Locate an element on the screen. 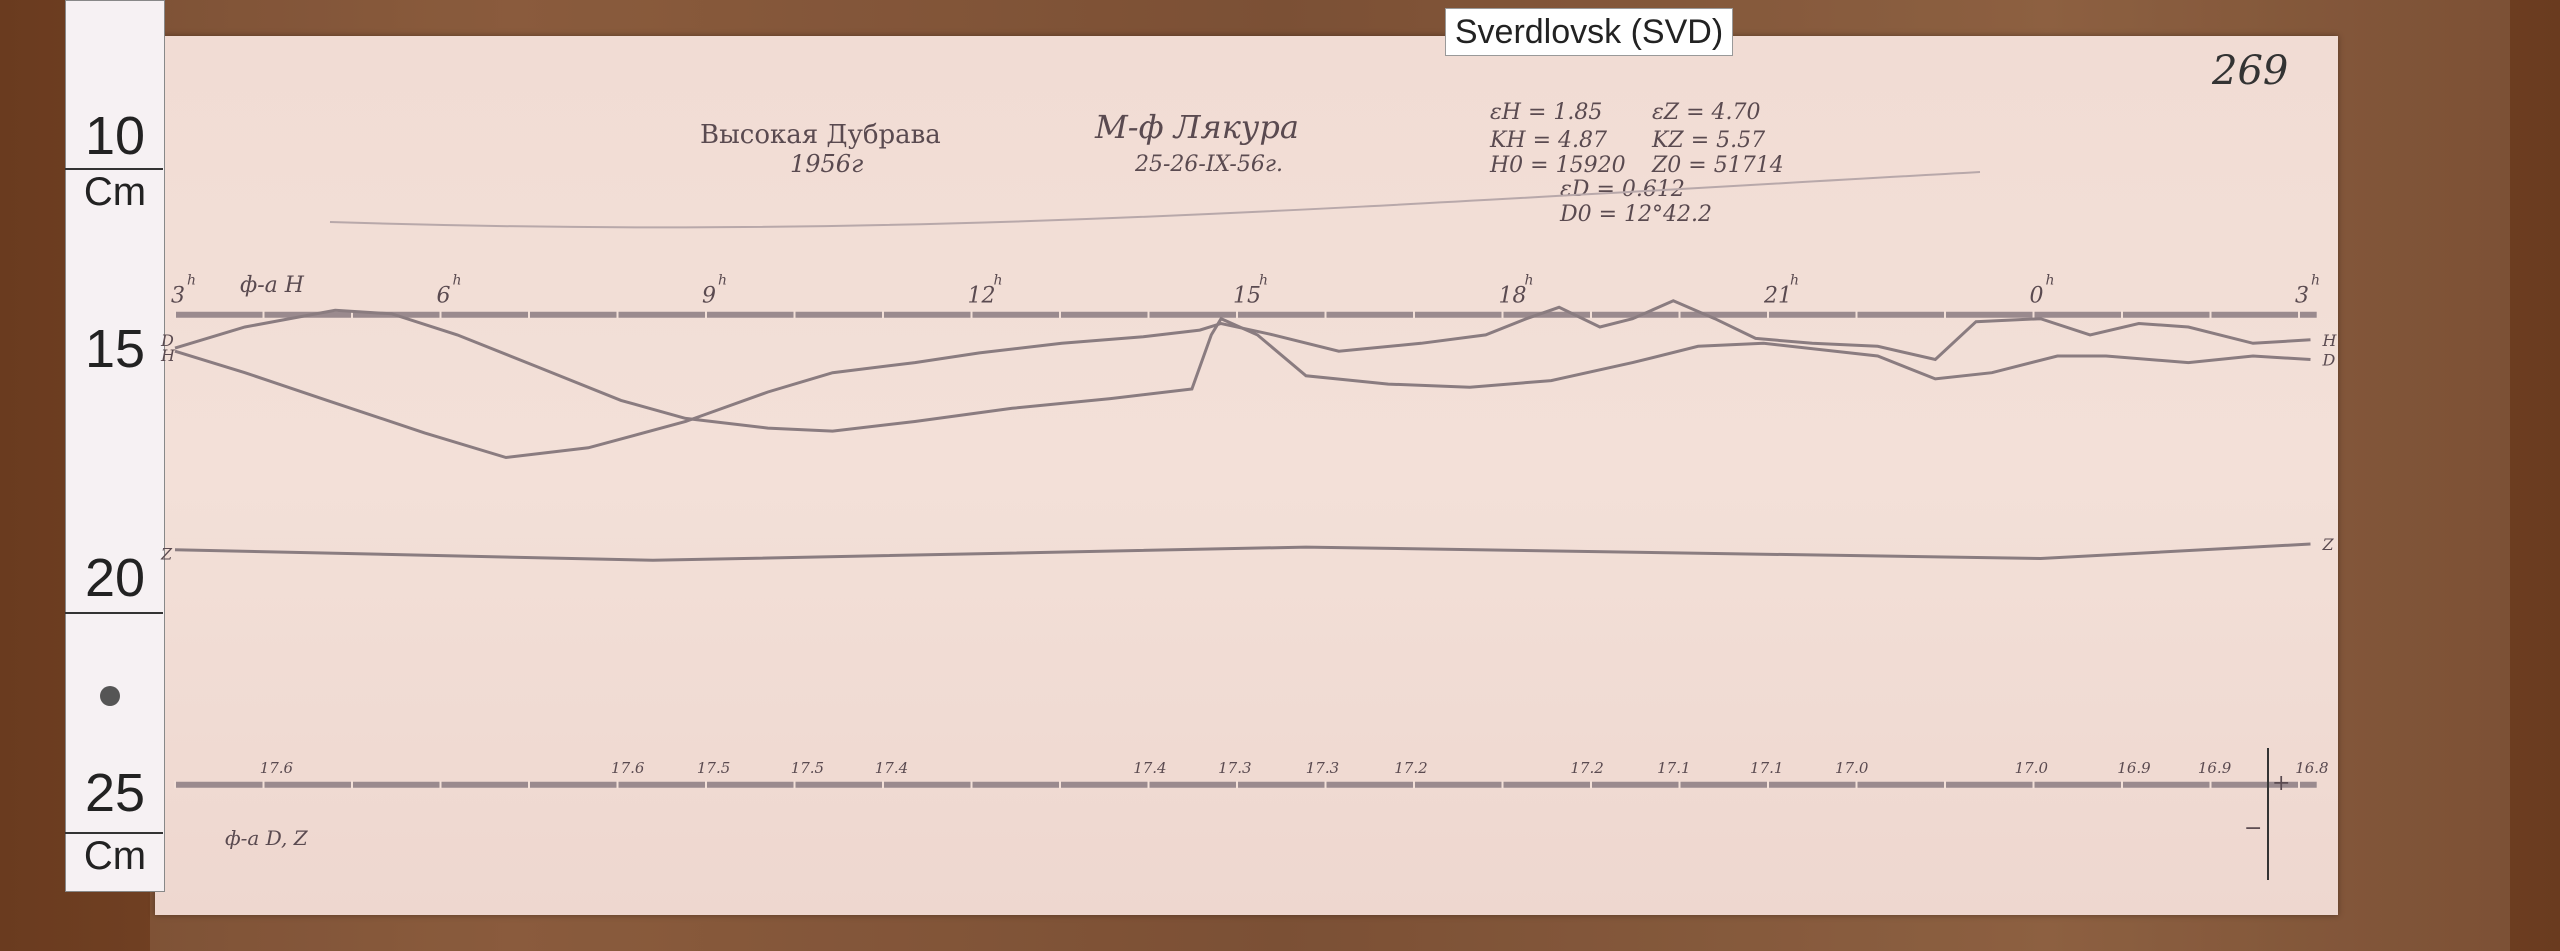 Image resolution: width=2560 pixels, height=951 pixels. hour-tick-label: 12 is located at coordinates (982, 296).